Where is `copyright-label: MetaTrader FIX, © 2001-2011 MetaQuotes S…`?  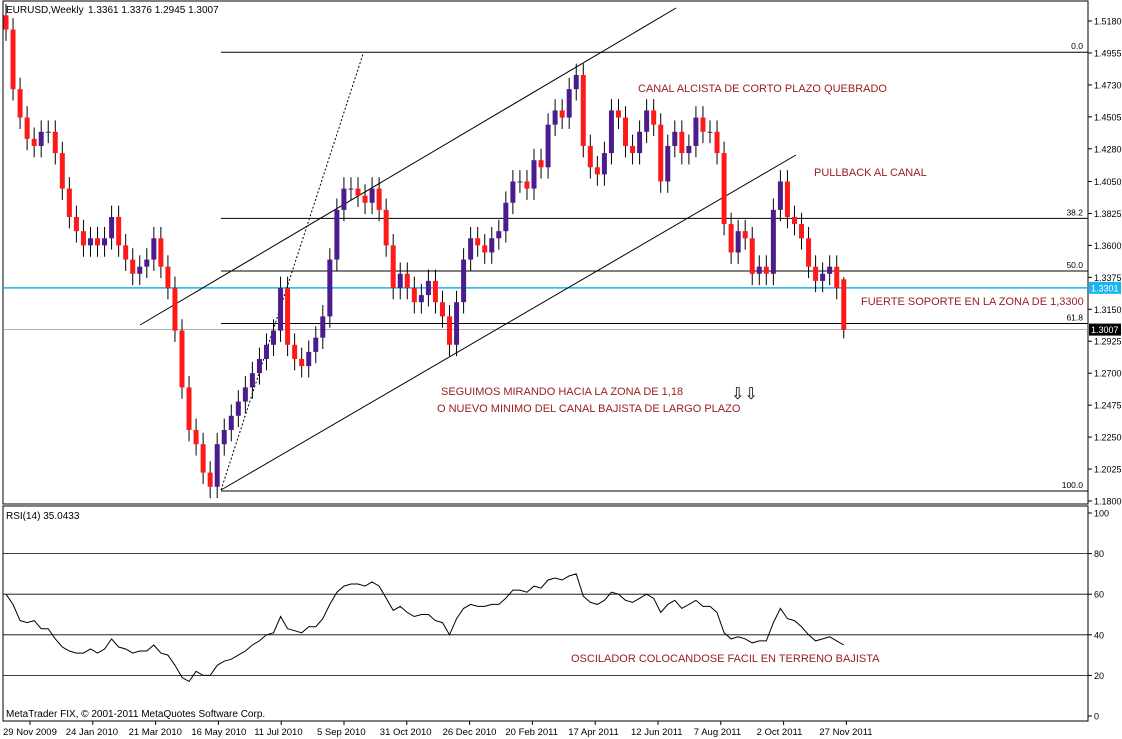 copyright-label: MetaTrader FIX, © 2001-2011 MetaQuotes S… is located at coordinates (135, 714).